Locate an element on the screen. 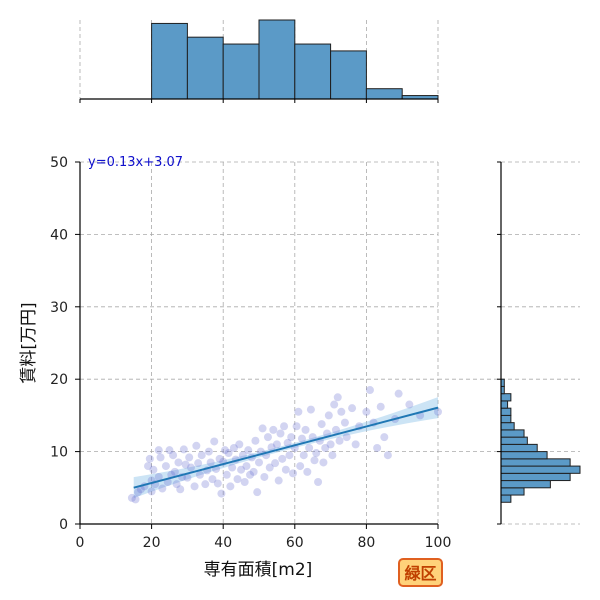 Image resolution: width=600 pixels, height=600 pixels. regression-line is located at coordinates (286, 447).